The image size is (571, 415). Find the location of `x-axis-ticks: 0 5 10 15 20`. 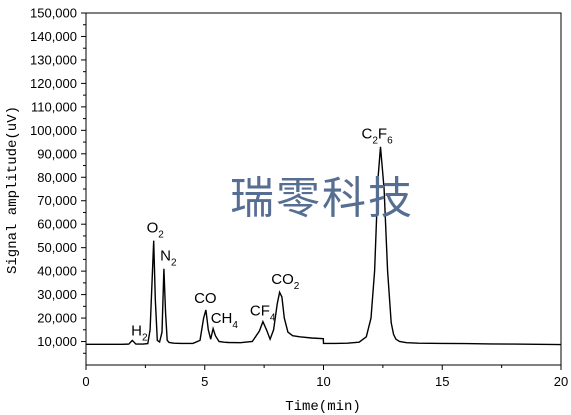

x-axis-ticks: 0 5 10 15 20 is located at coordinates (325, 377).